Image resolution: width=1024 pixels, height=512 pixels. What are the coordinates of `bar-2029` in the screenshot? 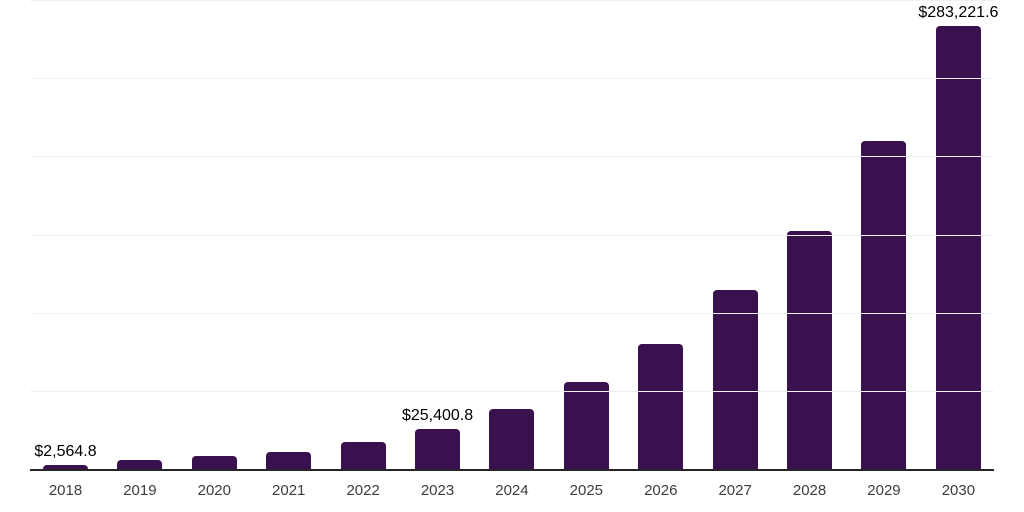 It's located at (884, 305).